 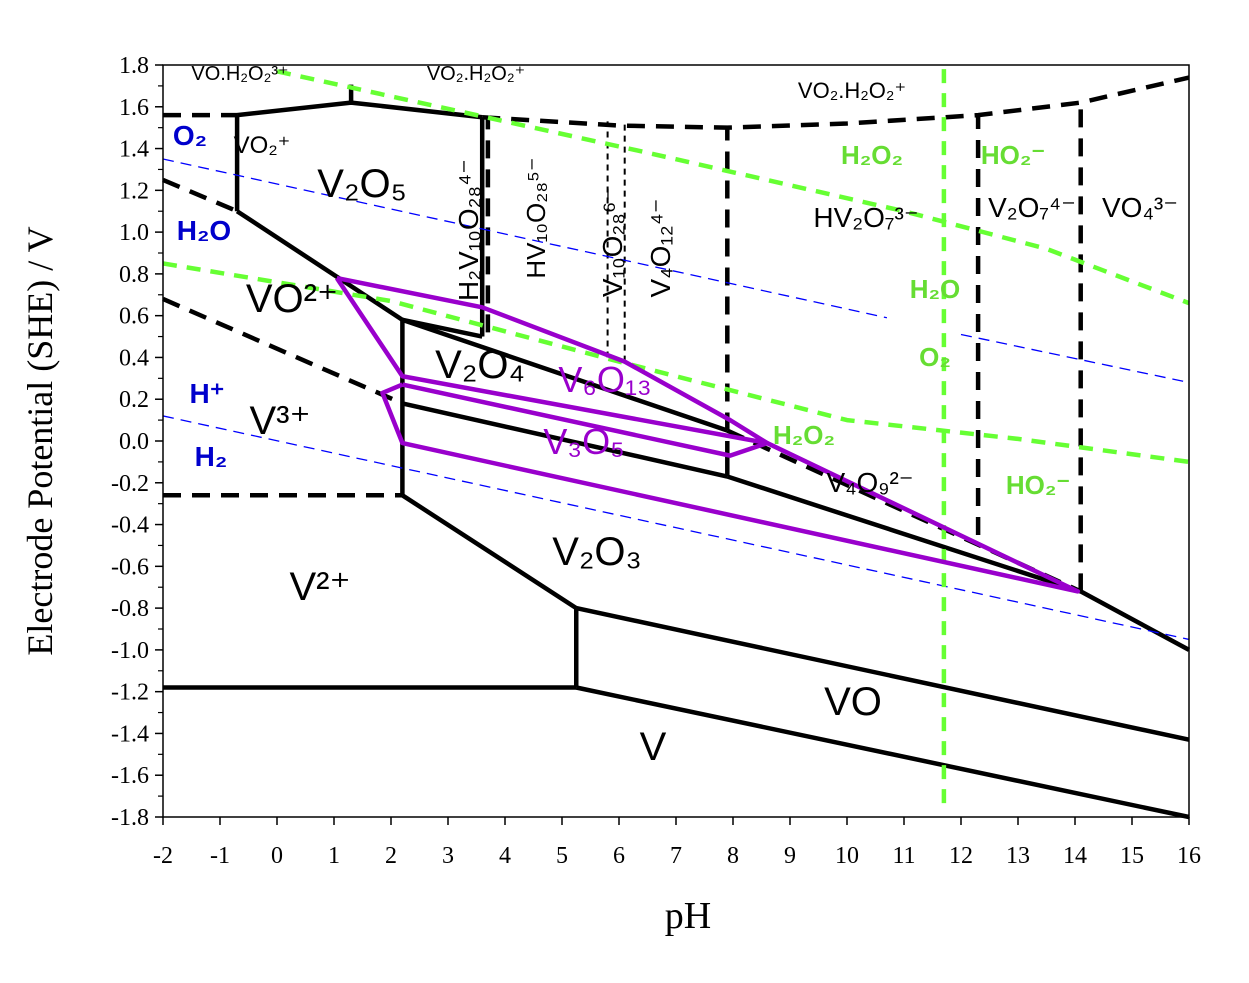 What do you see at coordinates (476, 74) in the screenshot?
I see `label-vo2-h2o2-left: VO₂.H₂O₂⁺` at bounding box center [476, 74].